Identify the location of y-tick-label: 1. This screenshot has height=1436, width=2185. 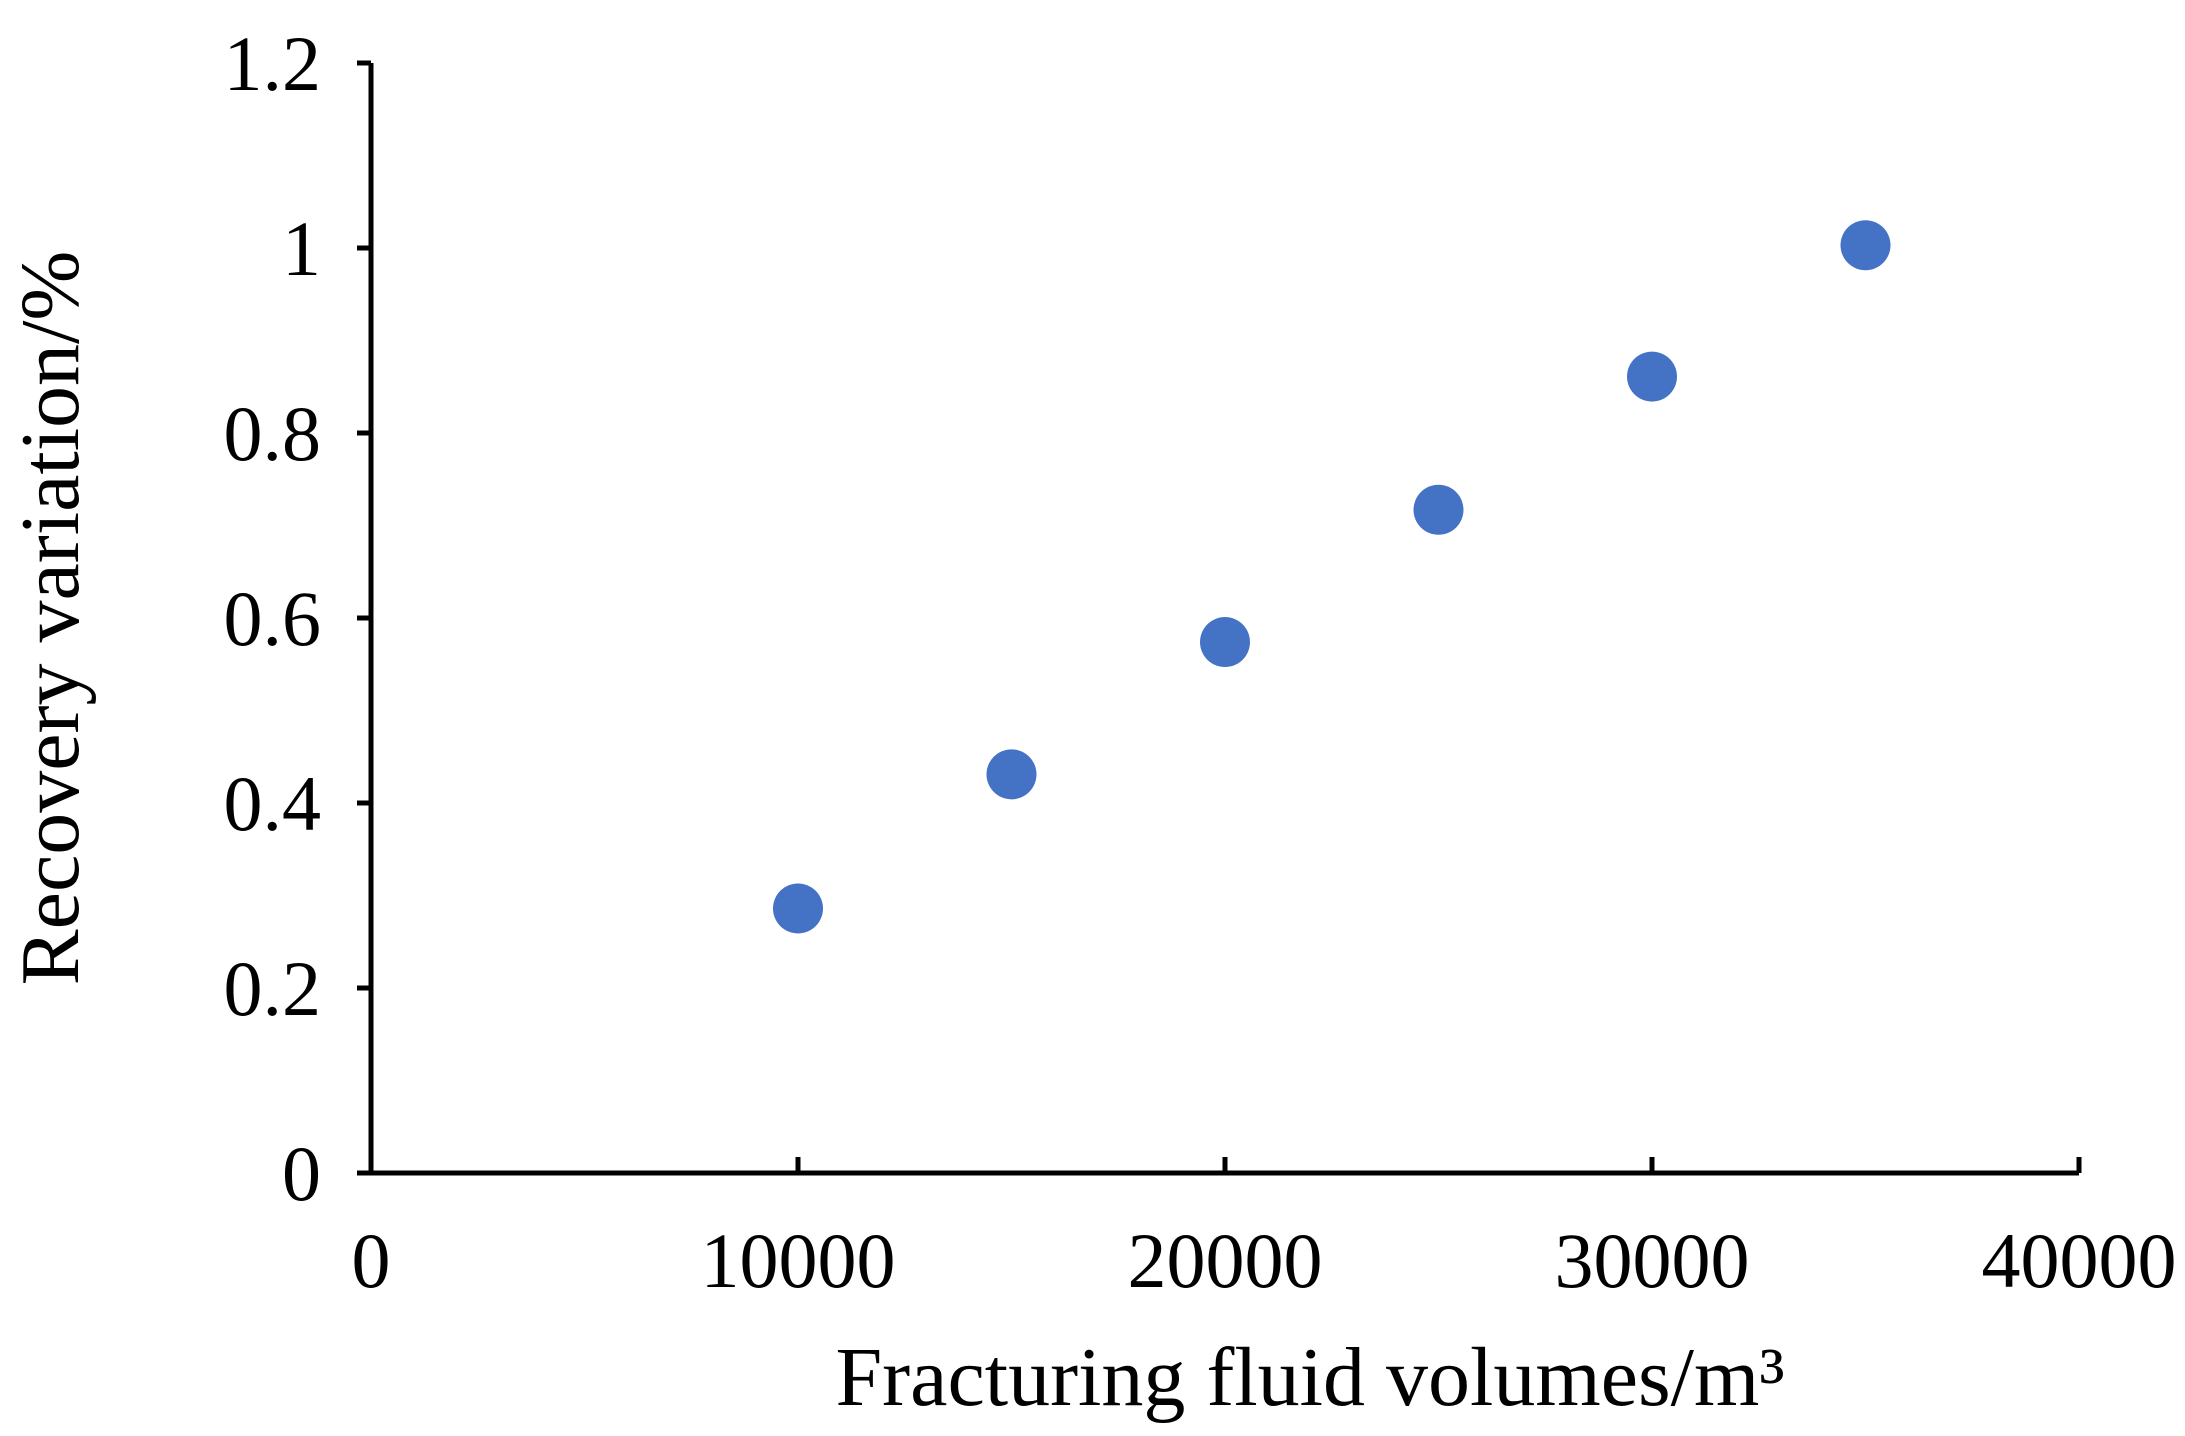
(301, 248).